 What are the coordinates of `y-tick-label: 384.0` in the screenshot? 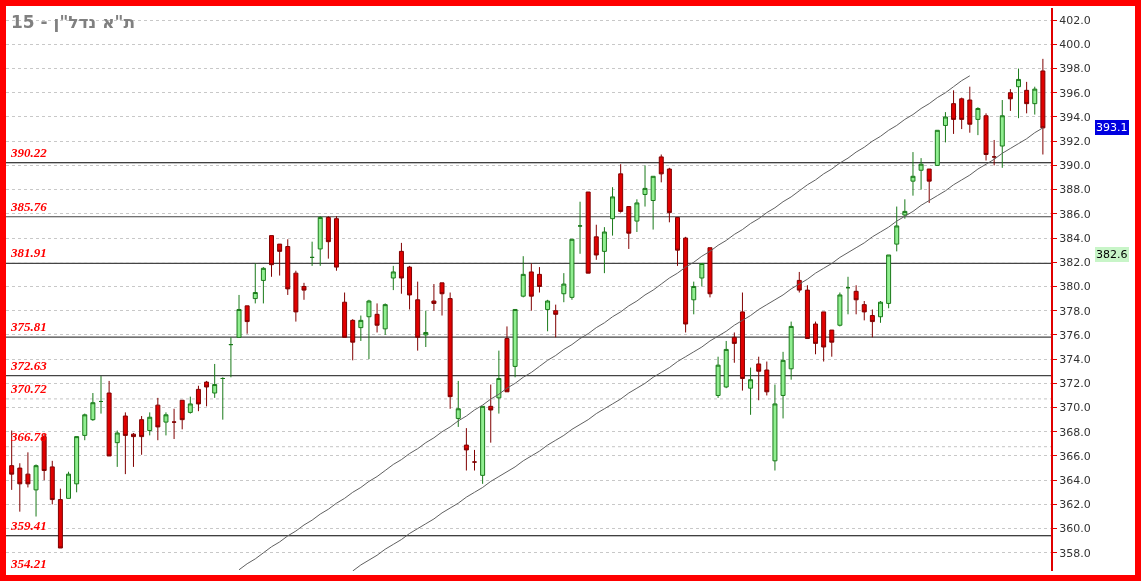 It's located at (1075, 238).